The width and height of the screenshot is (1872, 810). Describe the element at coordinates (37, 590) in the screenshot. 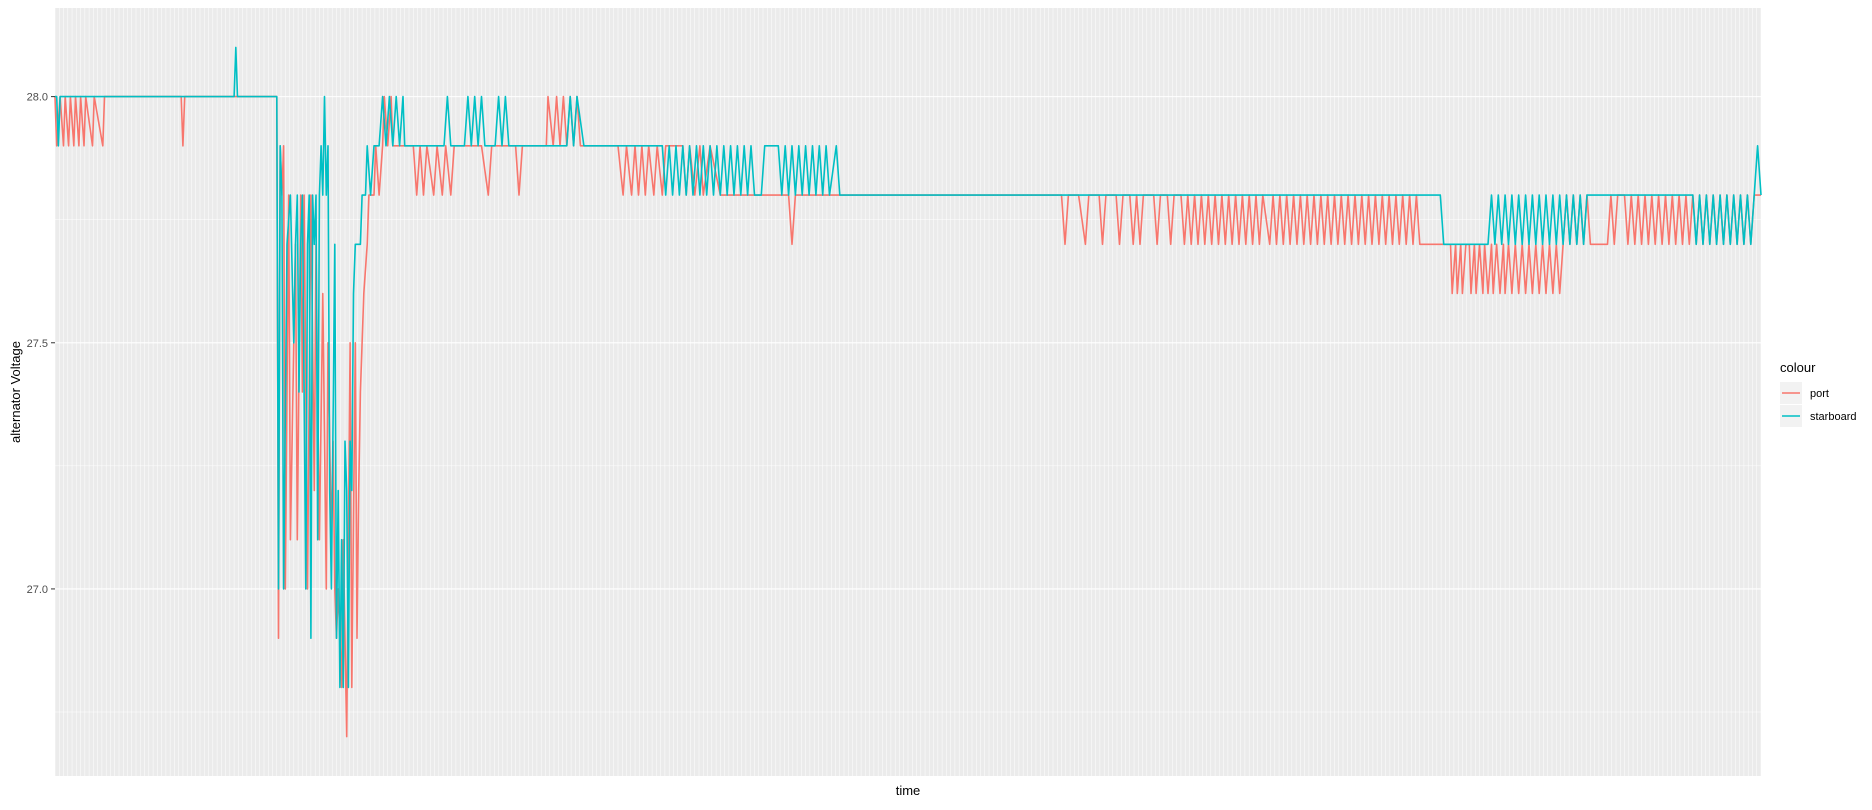

I see `y-tick-label: 27.0` at that location.